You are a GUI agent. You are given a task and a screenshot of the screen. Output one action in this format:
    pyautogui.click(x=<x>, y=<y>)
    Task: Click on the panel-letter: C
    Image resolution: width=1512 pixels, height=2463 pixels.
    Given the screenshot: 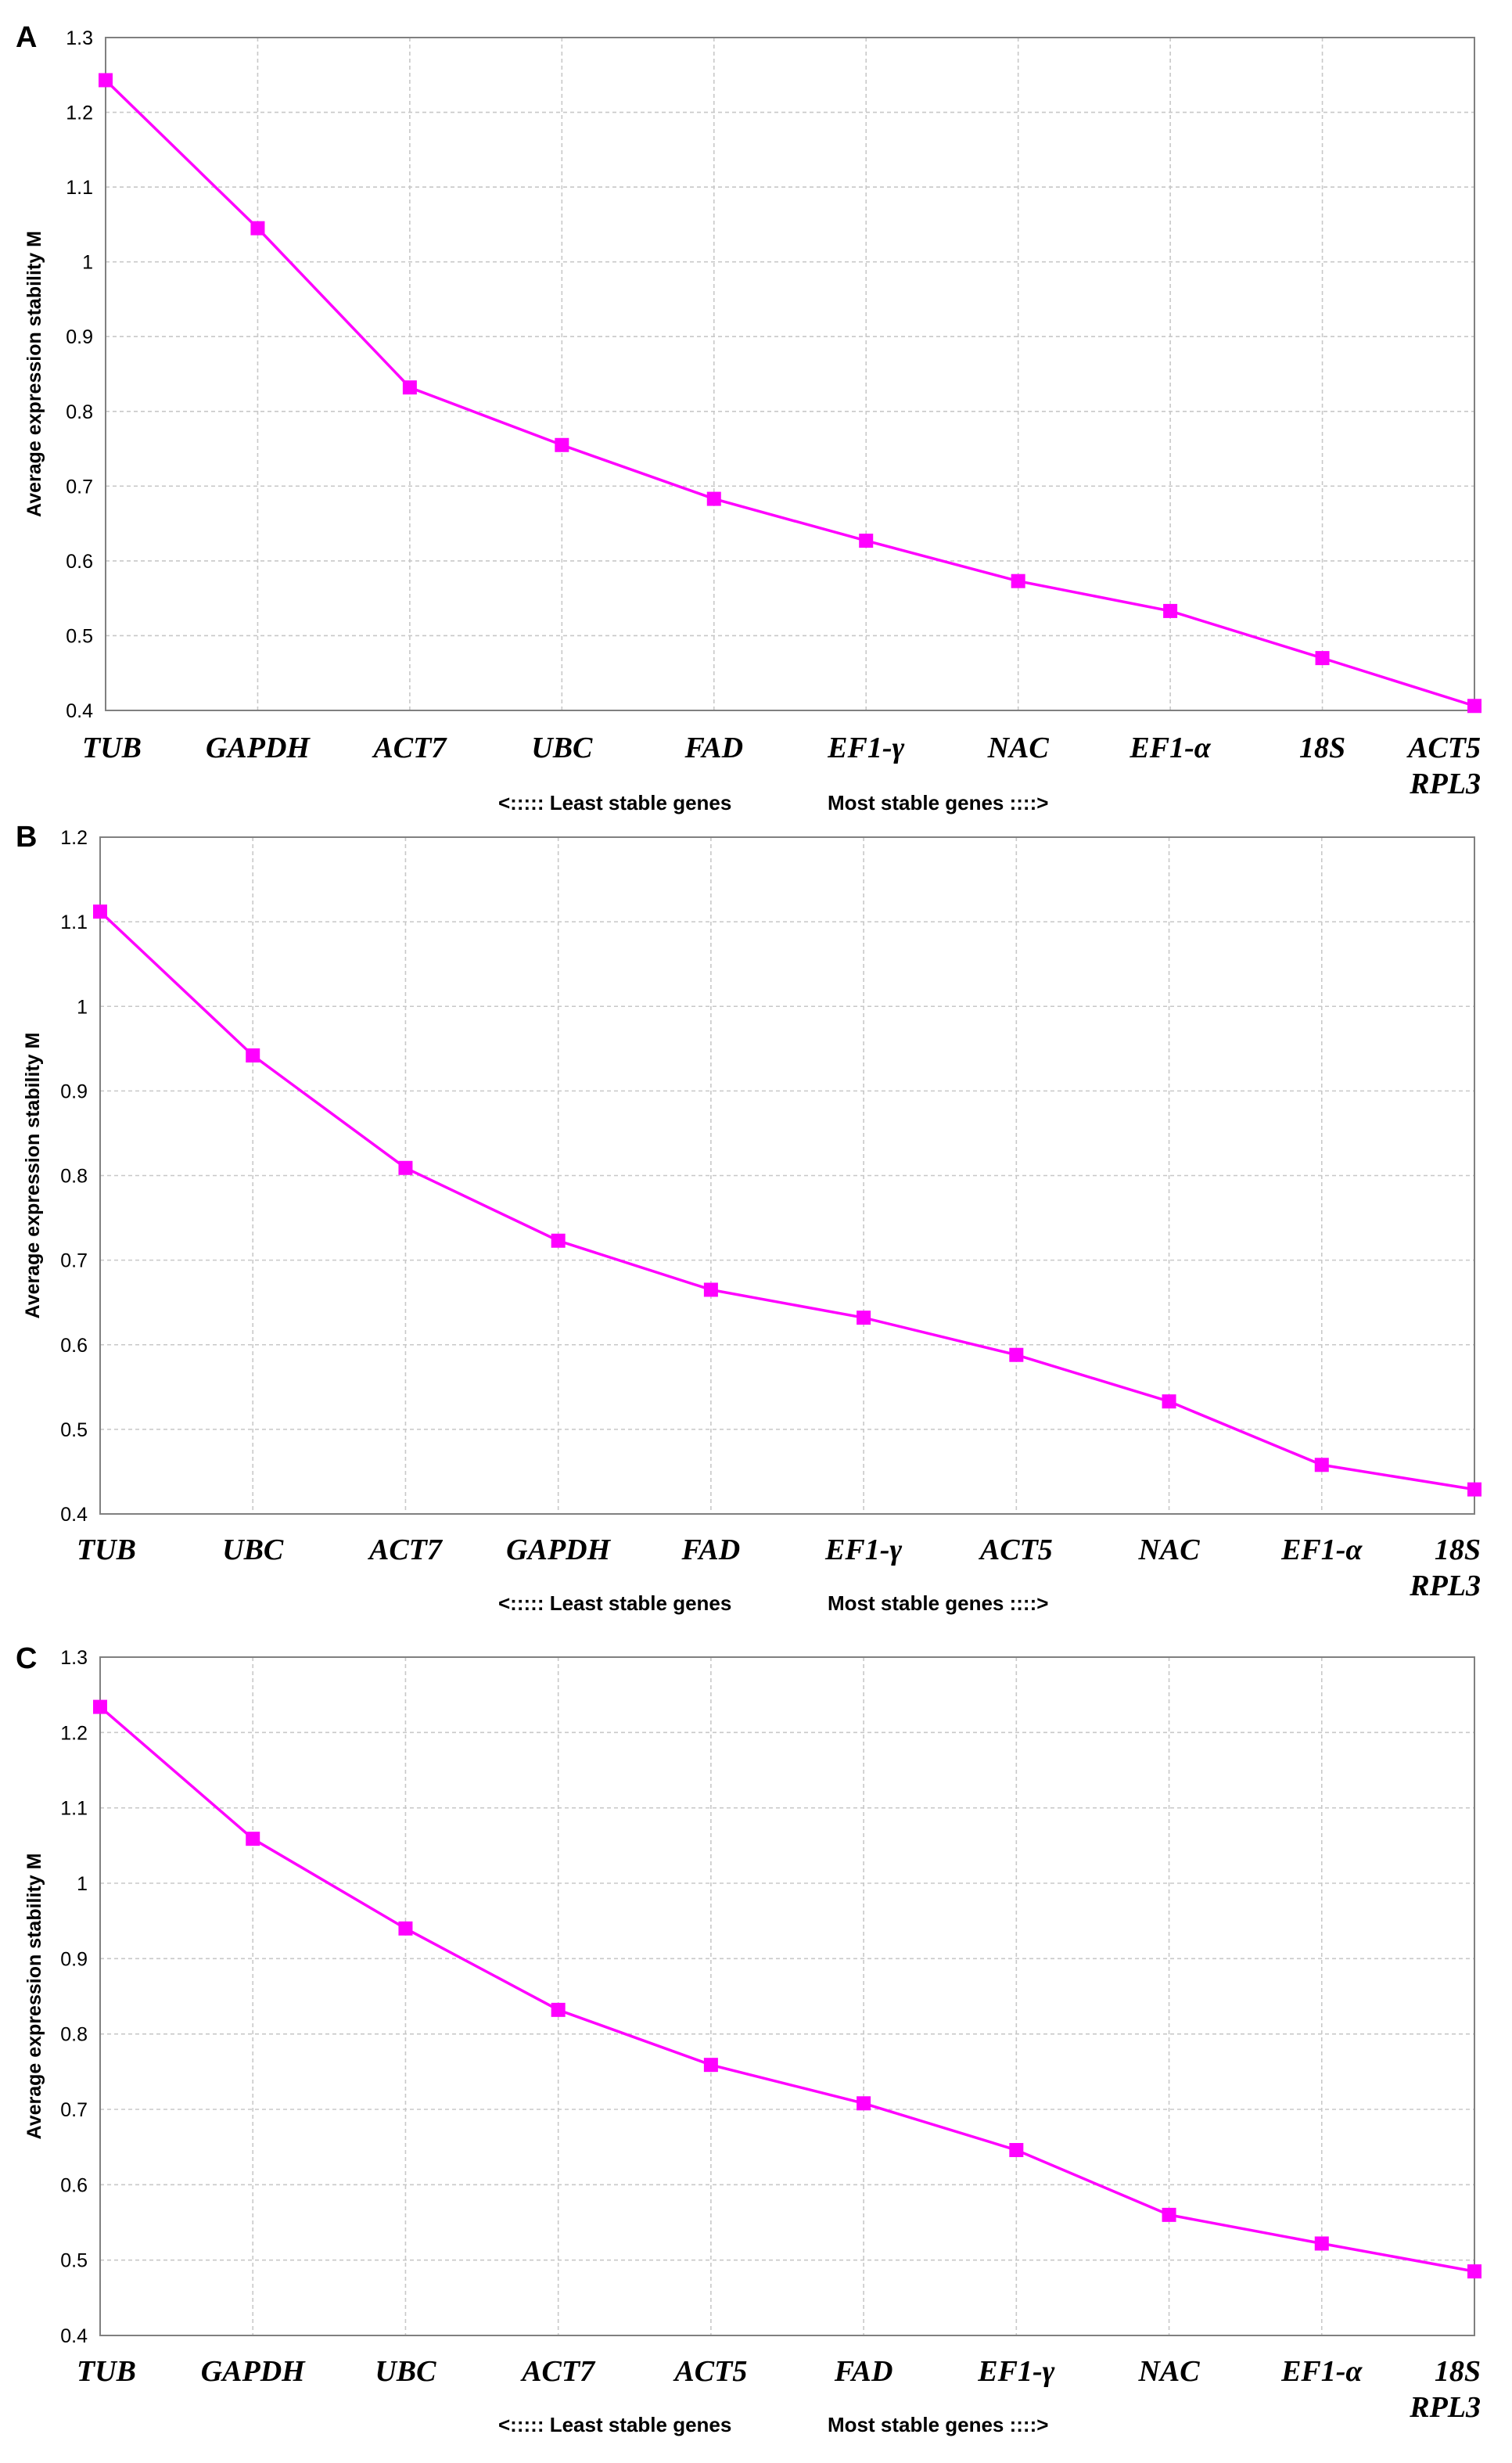 What is the action you would take?
    pyautogui.click(x=27, y=1658)
    